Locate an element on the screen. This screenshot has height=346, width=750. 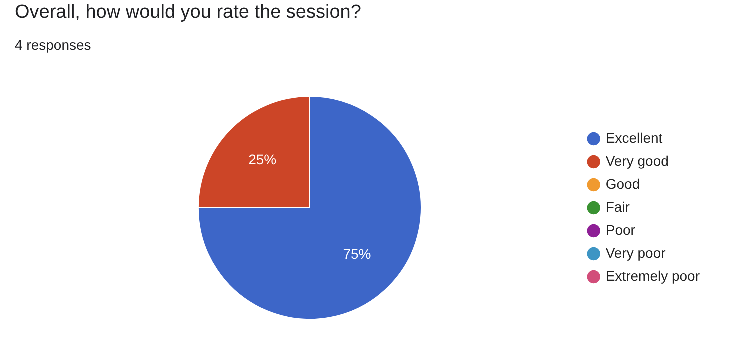
legend-label: Very poor is located at coordinates (636, 252).